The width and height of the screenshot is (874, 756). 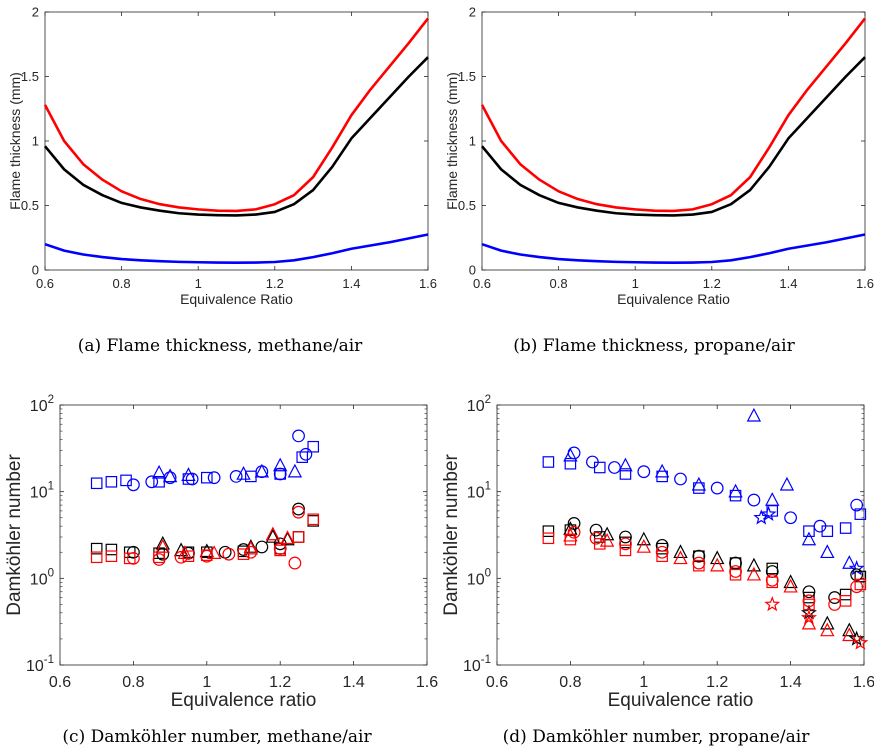 I want to click on plot-frame, so click(x=680, y=535).